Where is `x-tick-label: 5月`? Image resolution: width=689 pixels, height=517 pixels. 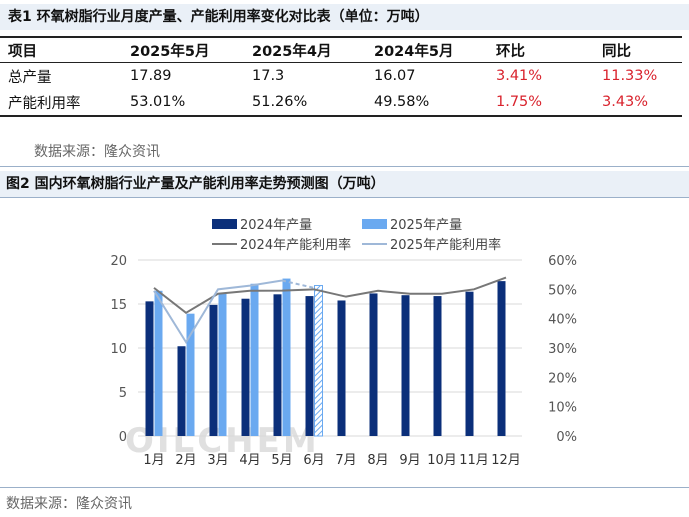 x-tick-label: 5月 is located at coordinates (281, 460).